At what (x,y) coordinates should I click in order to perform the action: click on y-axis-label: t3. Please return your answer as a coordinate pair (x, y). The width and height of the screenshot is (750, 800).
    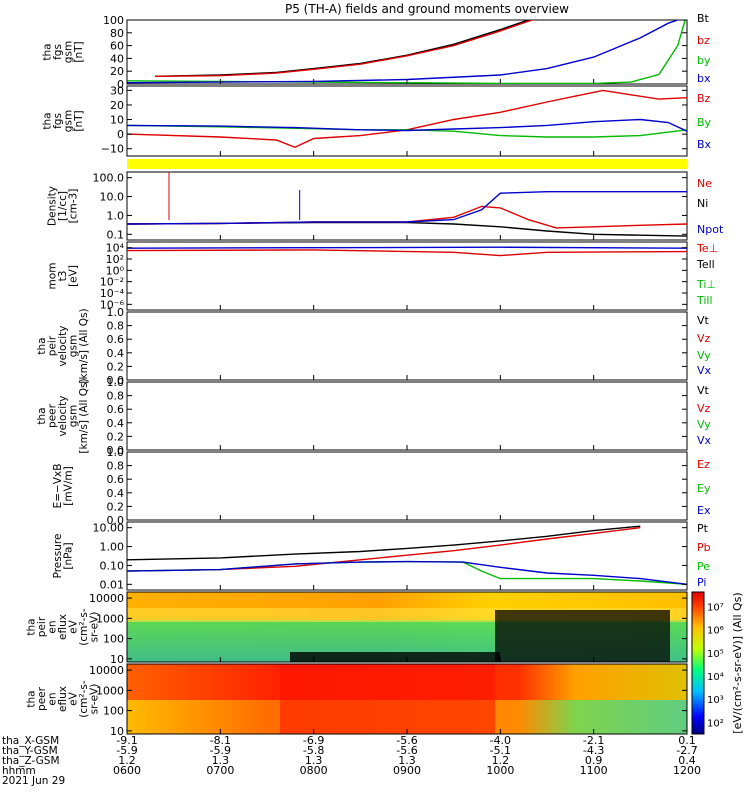
    Looking at the image, I should click on (63, 276).